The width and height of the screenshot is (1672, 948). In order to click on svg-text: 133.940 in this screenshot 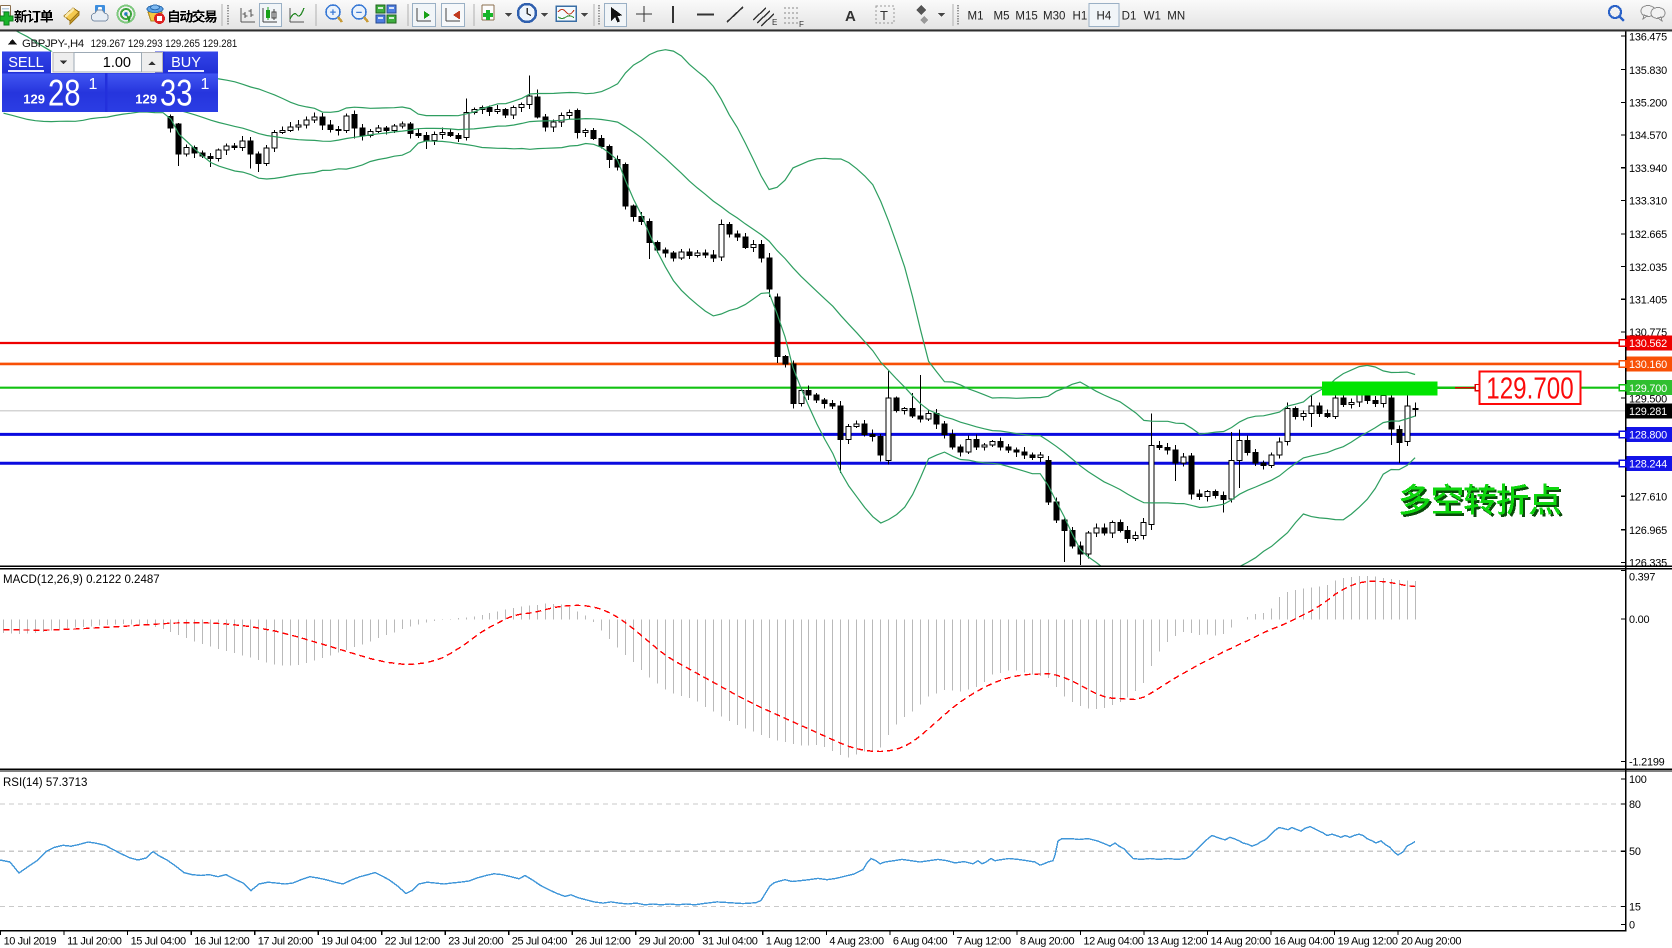, I will do `click(1648, 169)`.